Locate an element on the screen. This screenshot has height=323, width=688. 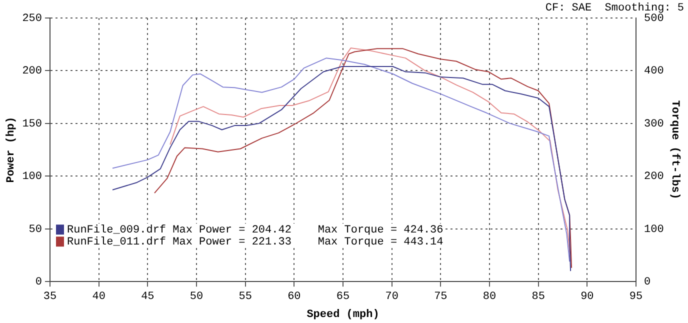
x-tick-label: 65 is located at coordinates (343, 297).